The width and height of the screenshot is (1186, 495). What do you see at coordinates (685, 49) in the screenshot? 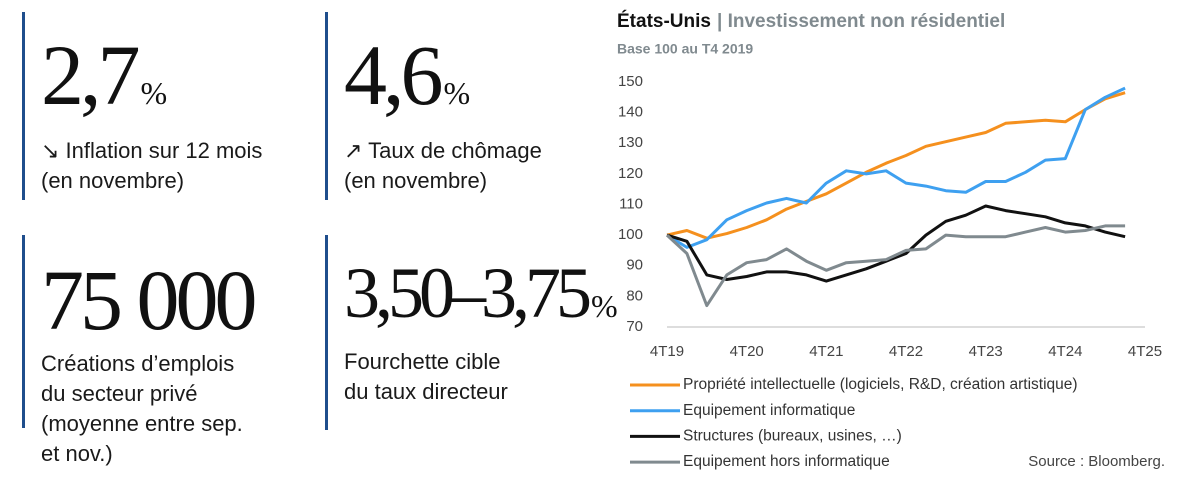
I see `chart-subtitle: Base 100 au T4 2019` at bounding box center [685, 49].